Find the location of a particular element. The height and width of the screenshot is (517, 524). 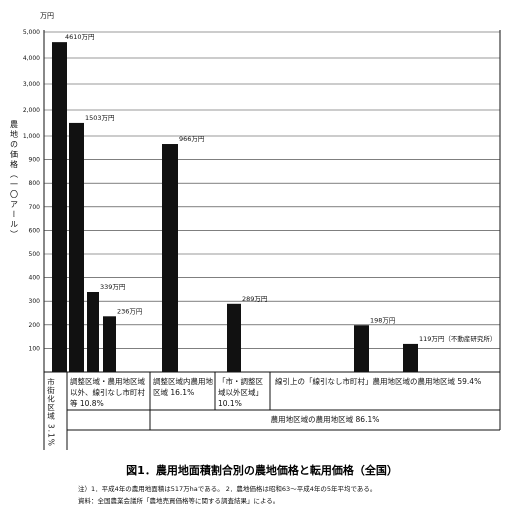

y-tick-label: 100 is located at coordinates (35, 348).